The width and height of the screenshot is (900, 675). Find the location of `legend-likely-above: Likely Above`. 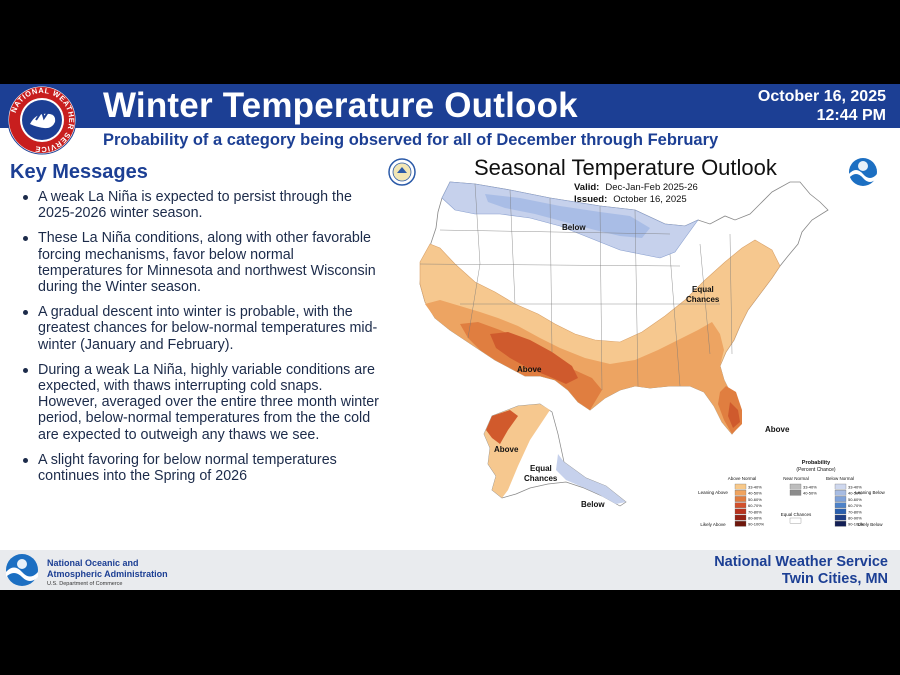

legend-likely-above: Likely Above is located at coordinates (713, 524).